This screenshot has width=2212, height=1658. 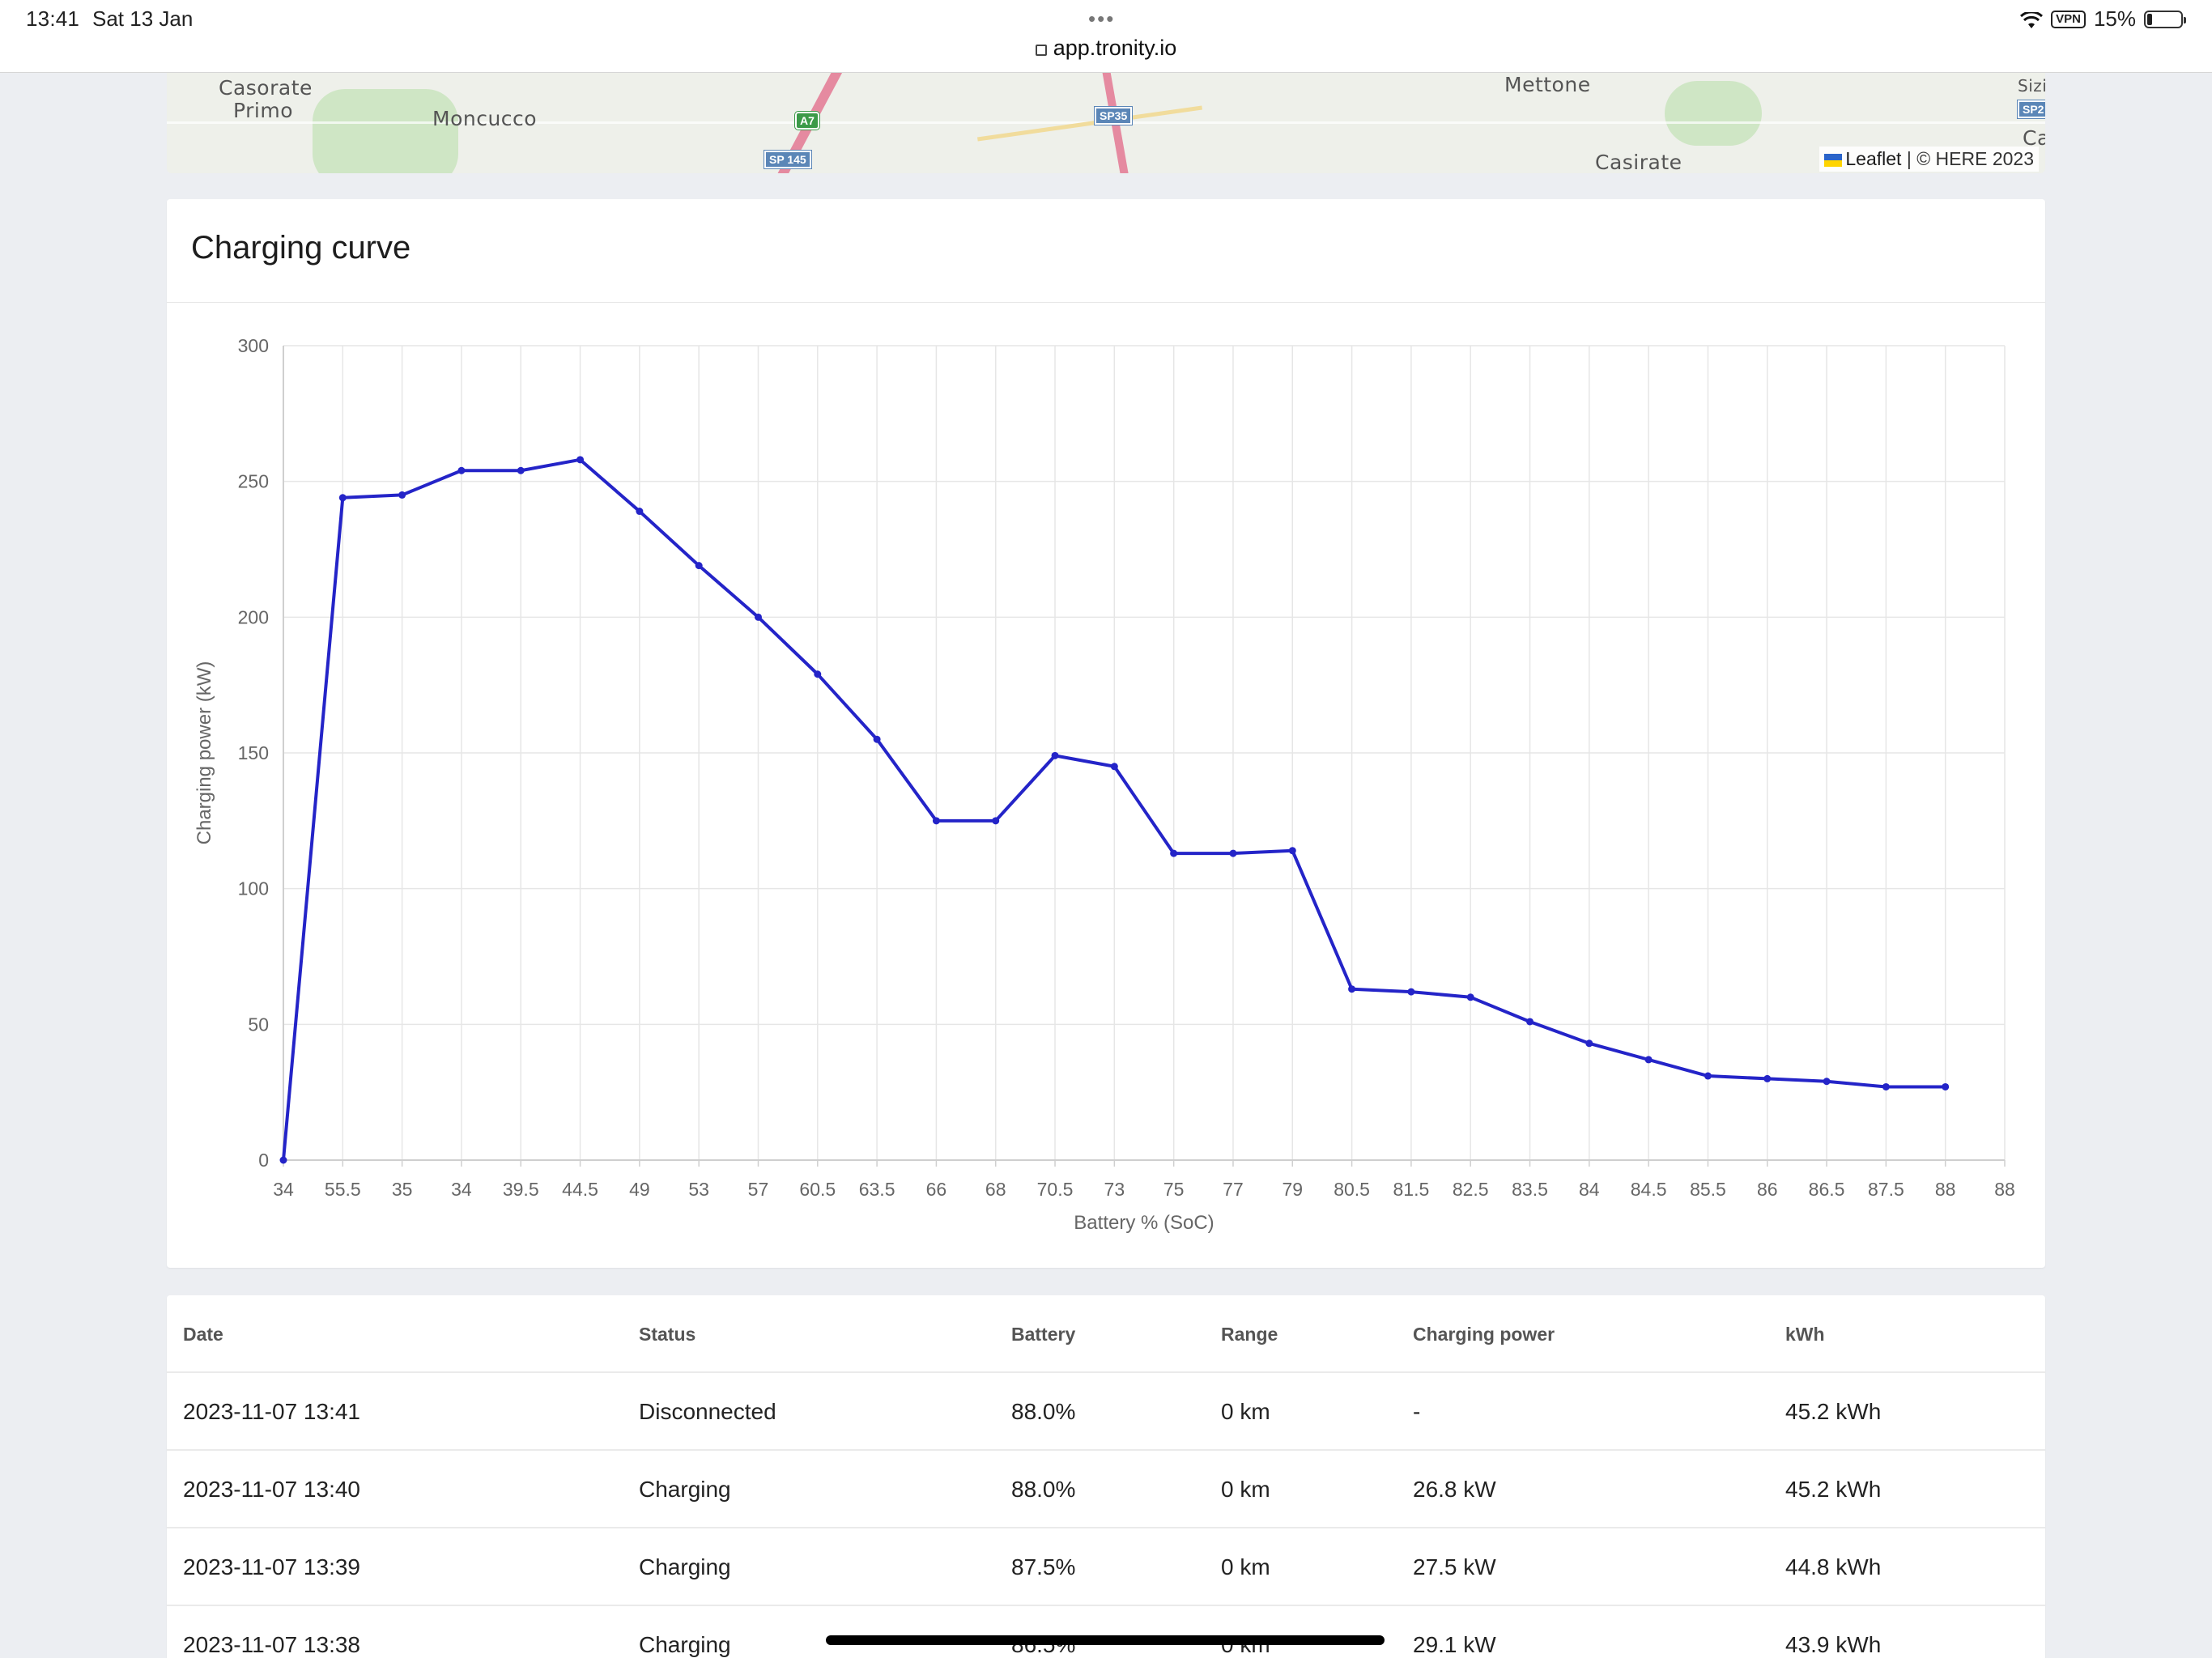 What do you see at coordinates (272, 1566) in the screenshot?
I see `cell-date: 2023-11-07 13:39` at bounding box center [272, 1566].